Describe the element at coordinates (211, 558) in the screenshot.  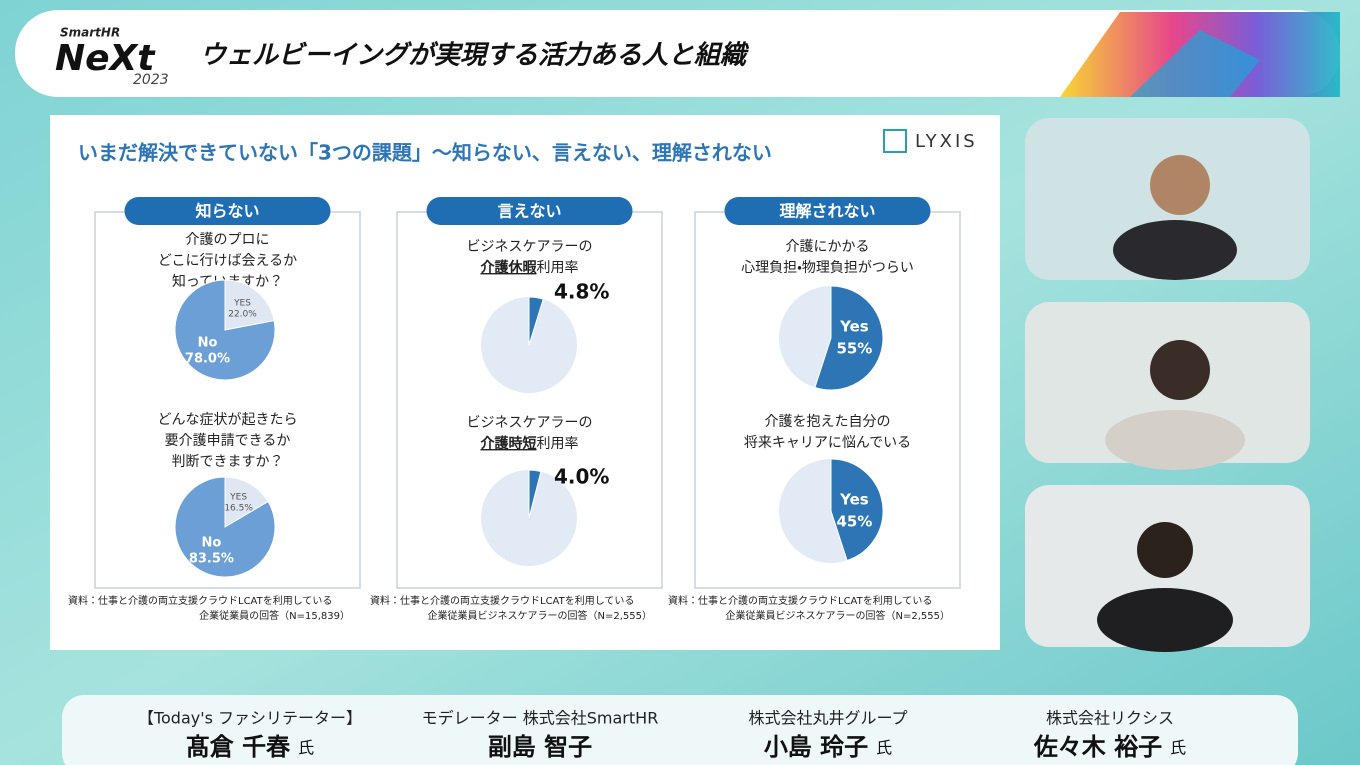
I see `slice-value: 83.5%` at that location.